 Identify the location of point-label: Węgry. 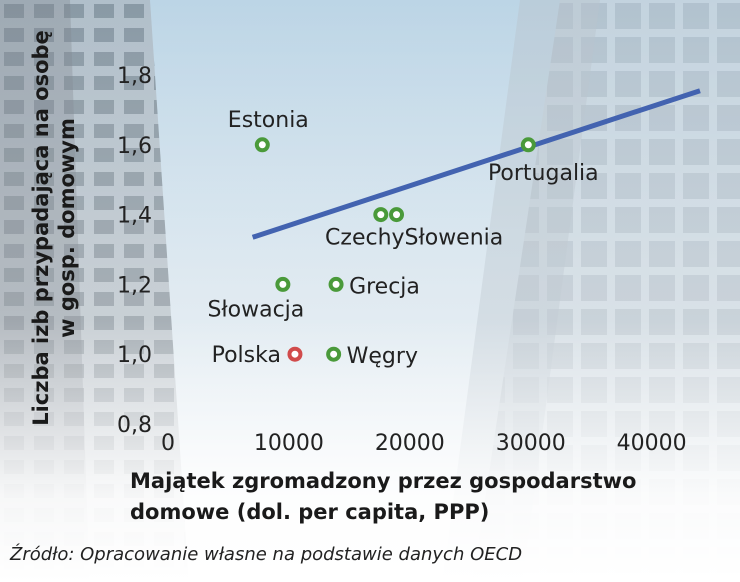
(382, 356).